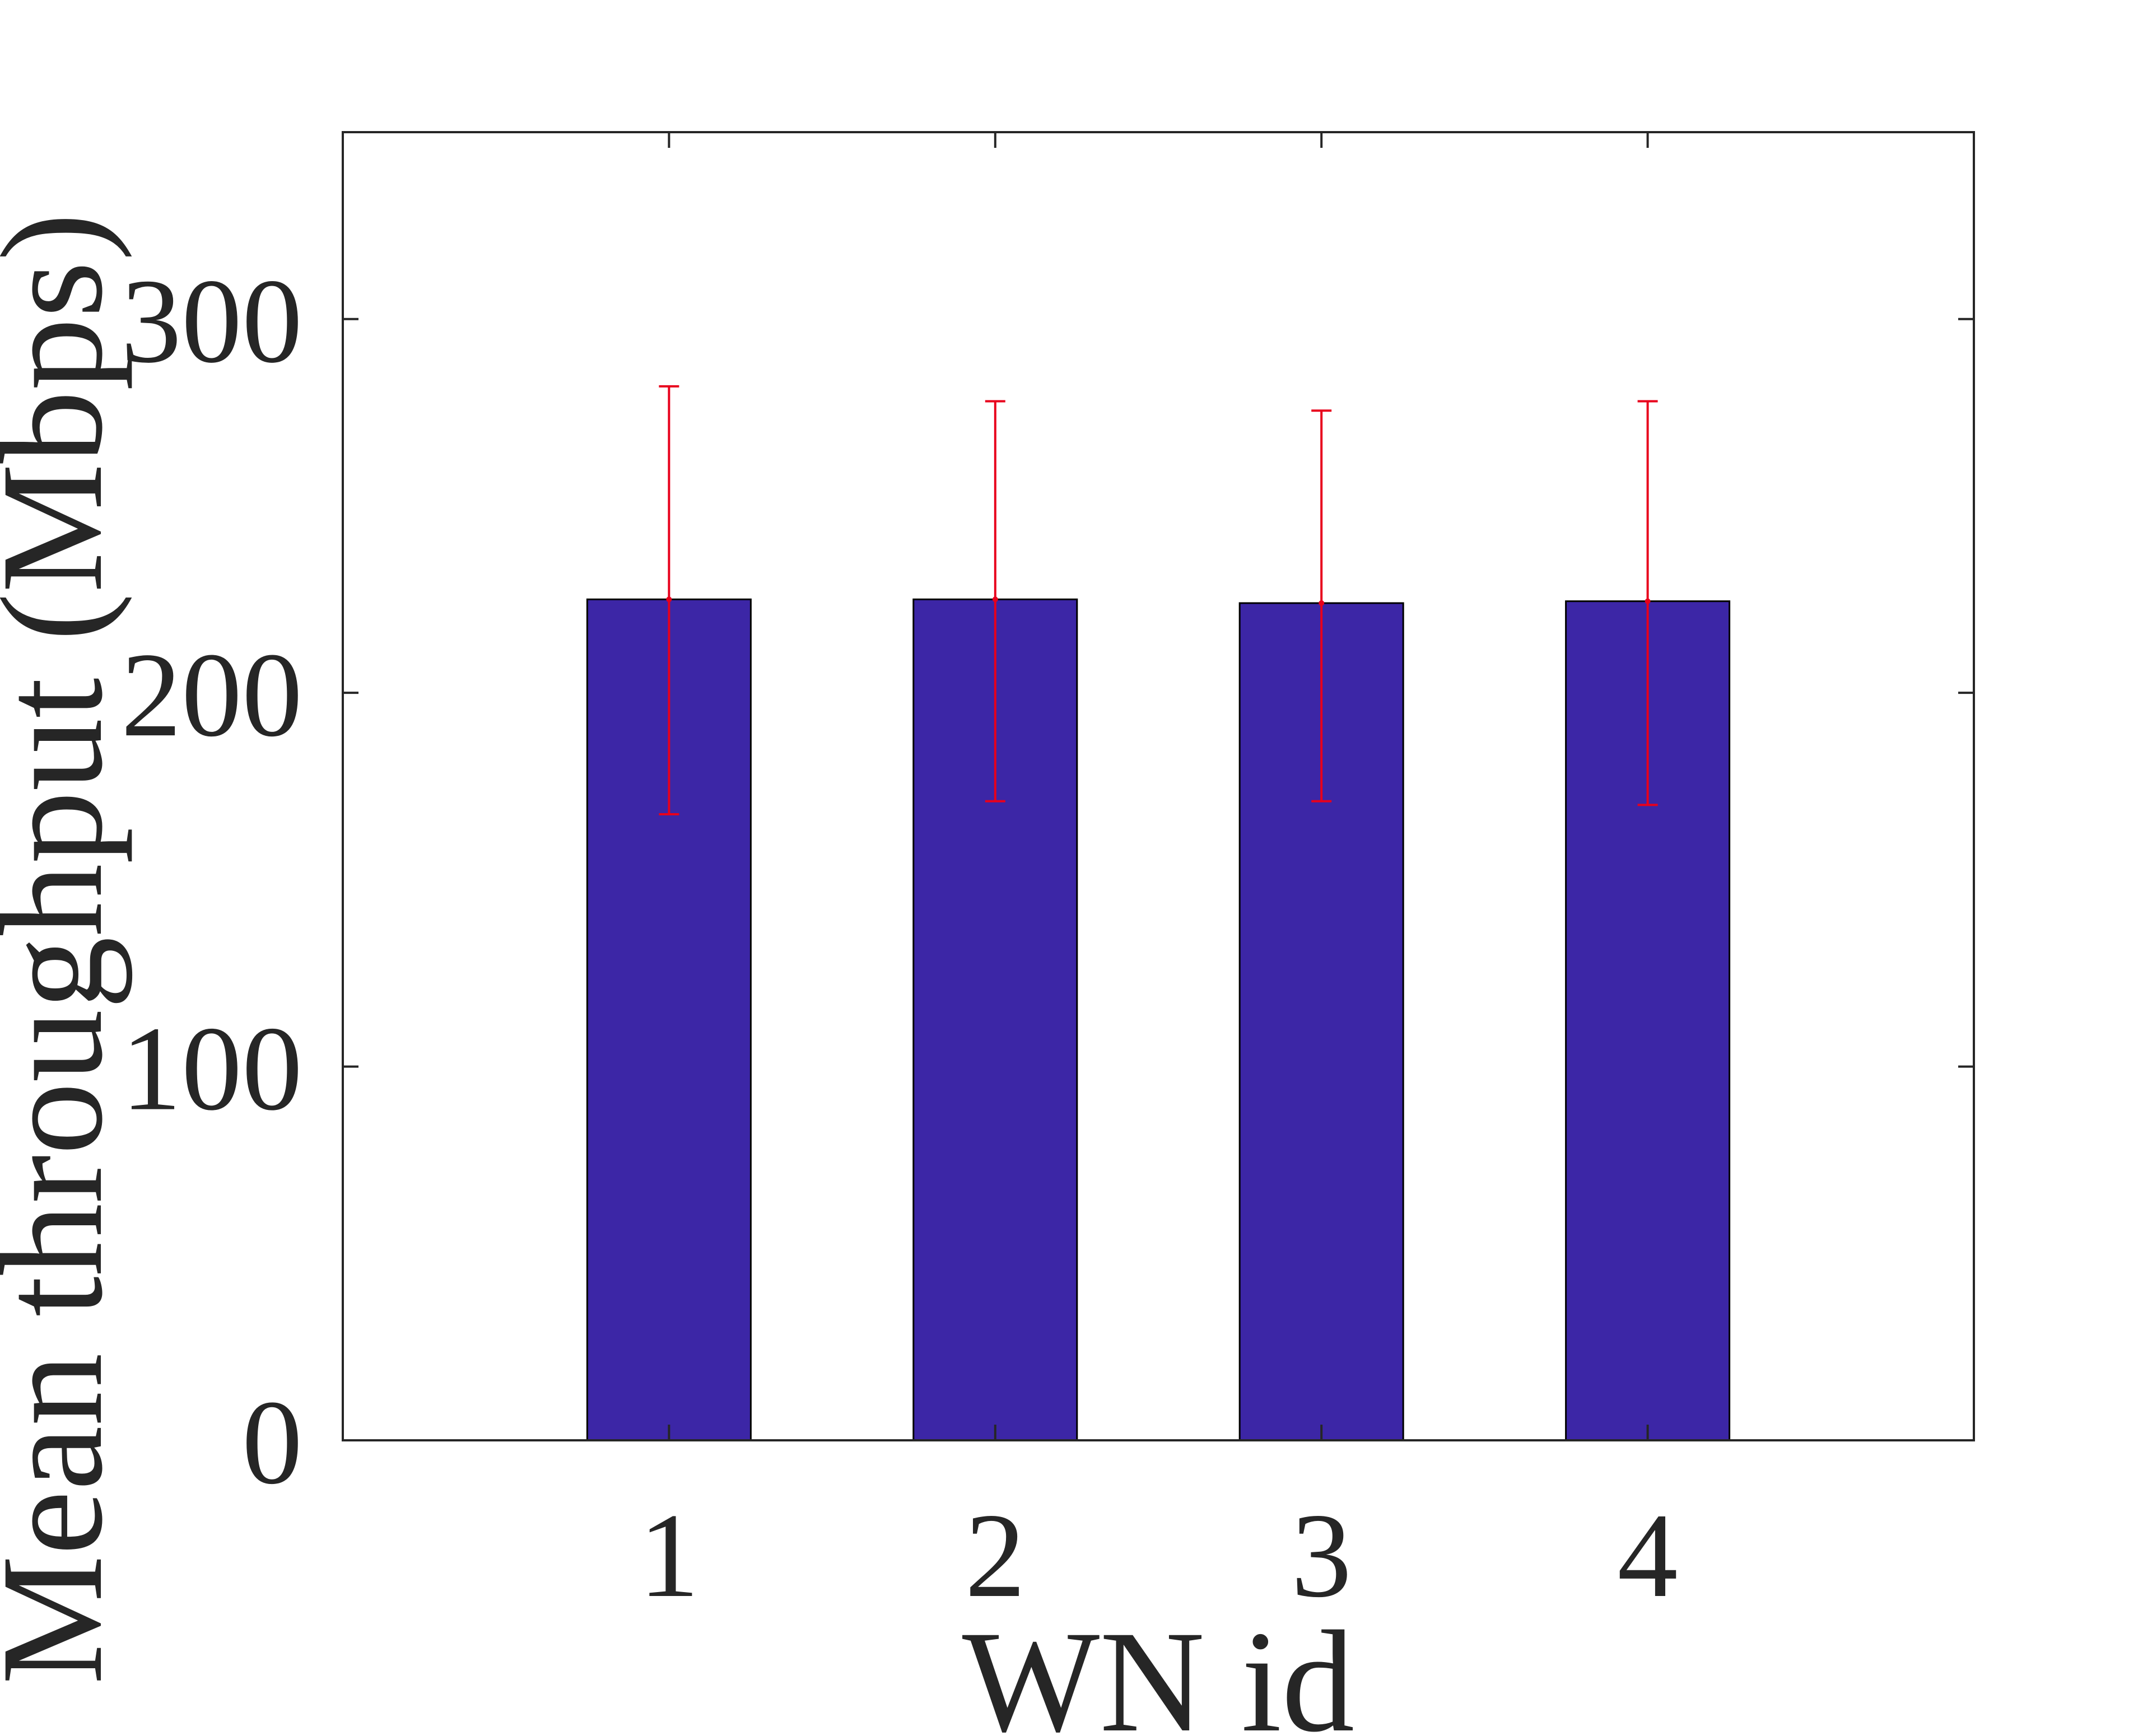  I want to click on y-tick-label-200: 200, so click(212, 695).